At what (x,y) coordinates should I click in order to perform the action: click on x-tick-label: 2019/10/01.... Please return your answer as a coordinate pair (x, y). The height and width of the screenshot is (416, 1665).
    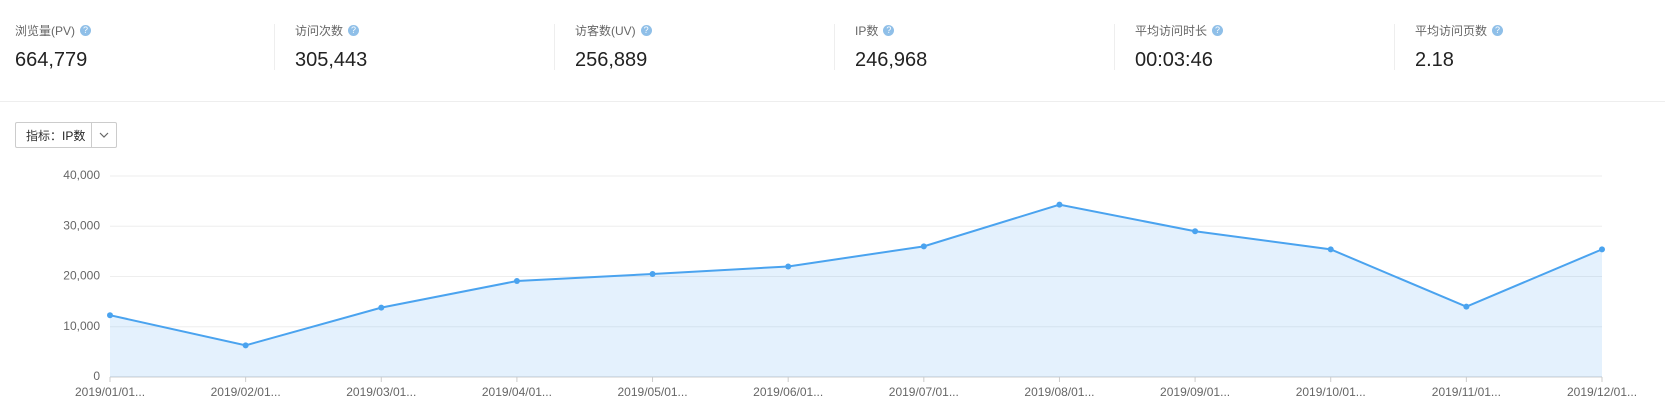
    Looking at the image, I should click on (1331, 392).